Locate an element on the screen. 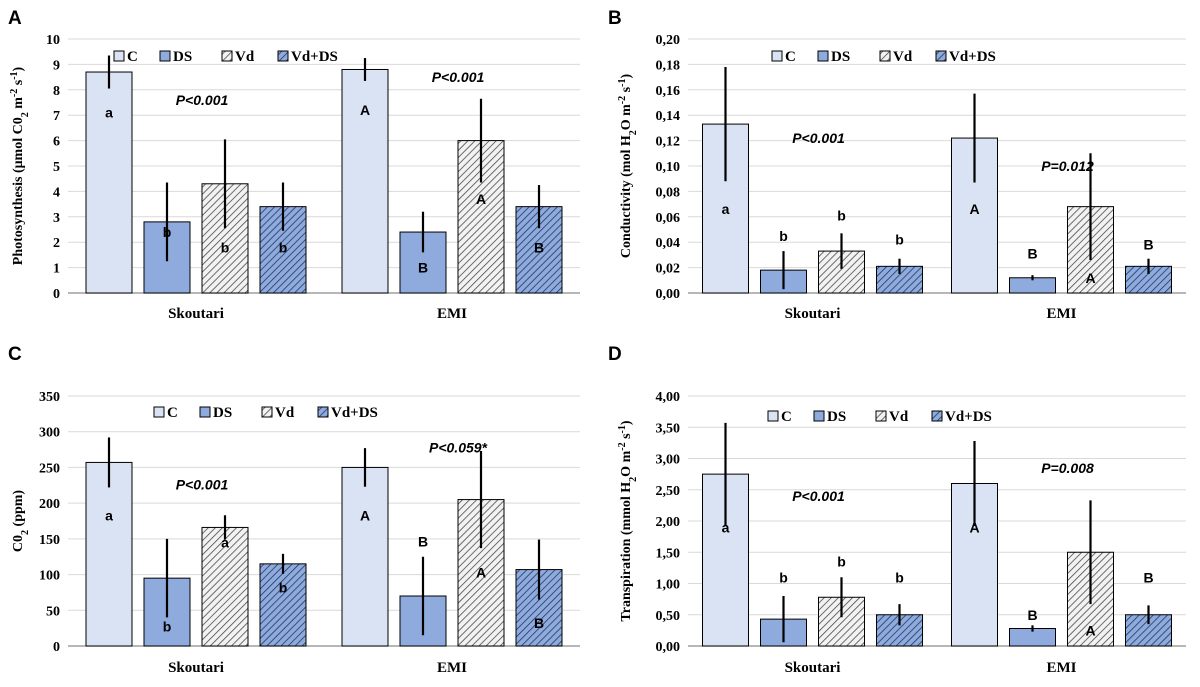 This screenshot has height=687, width=1200. y-tick-label: 0,00 is located at coordinates (668, 647).